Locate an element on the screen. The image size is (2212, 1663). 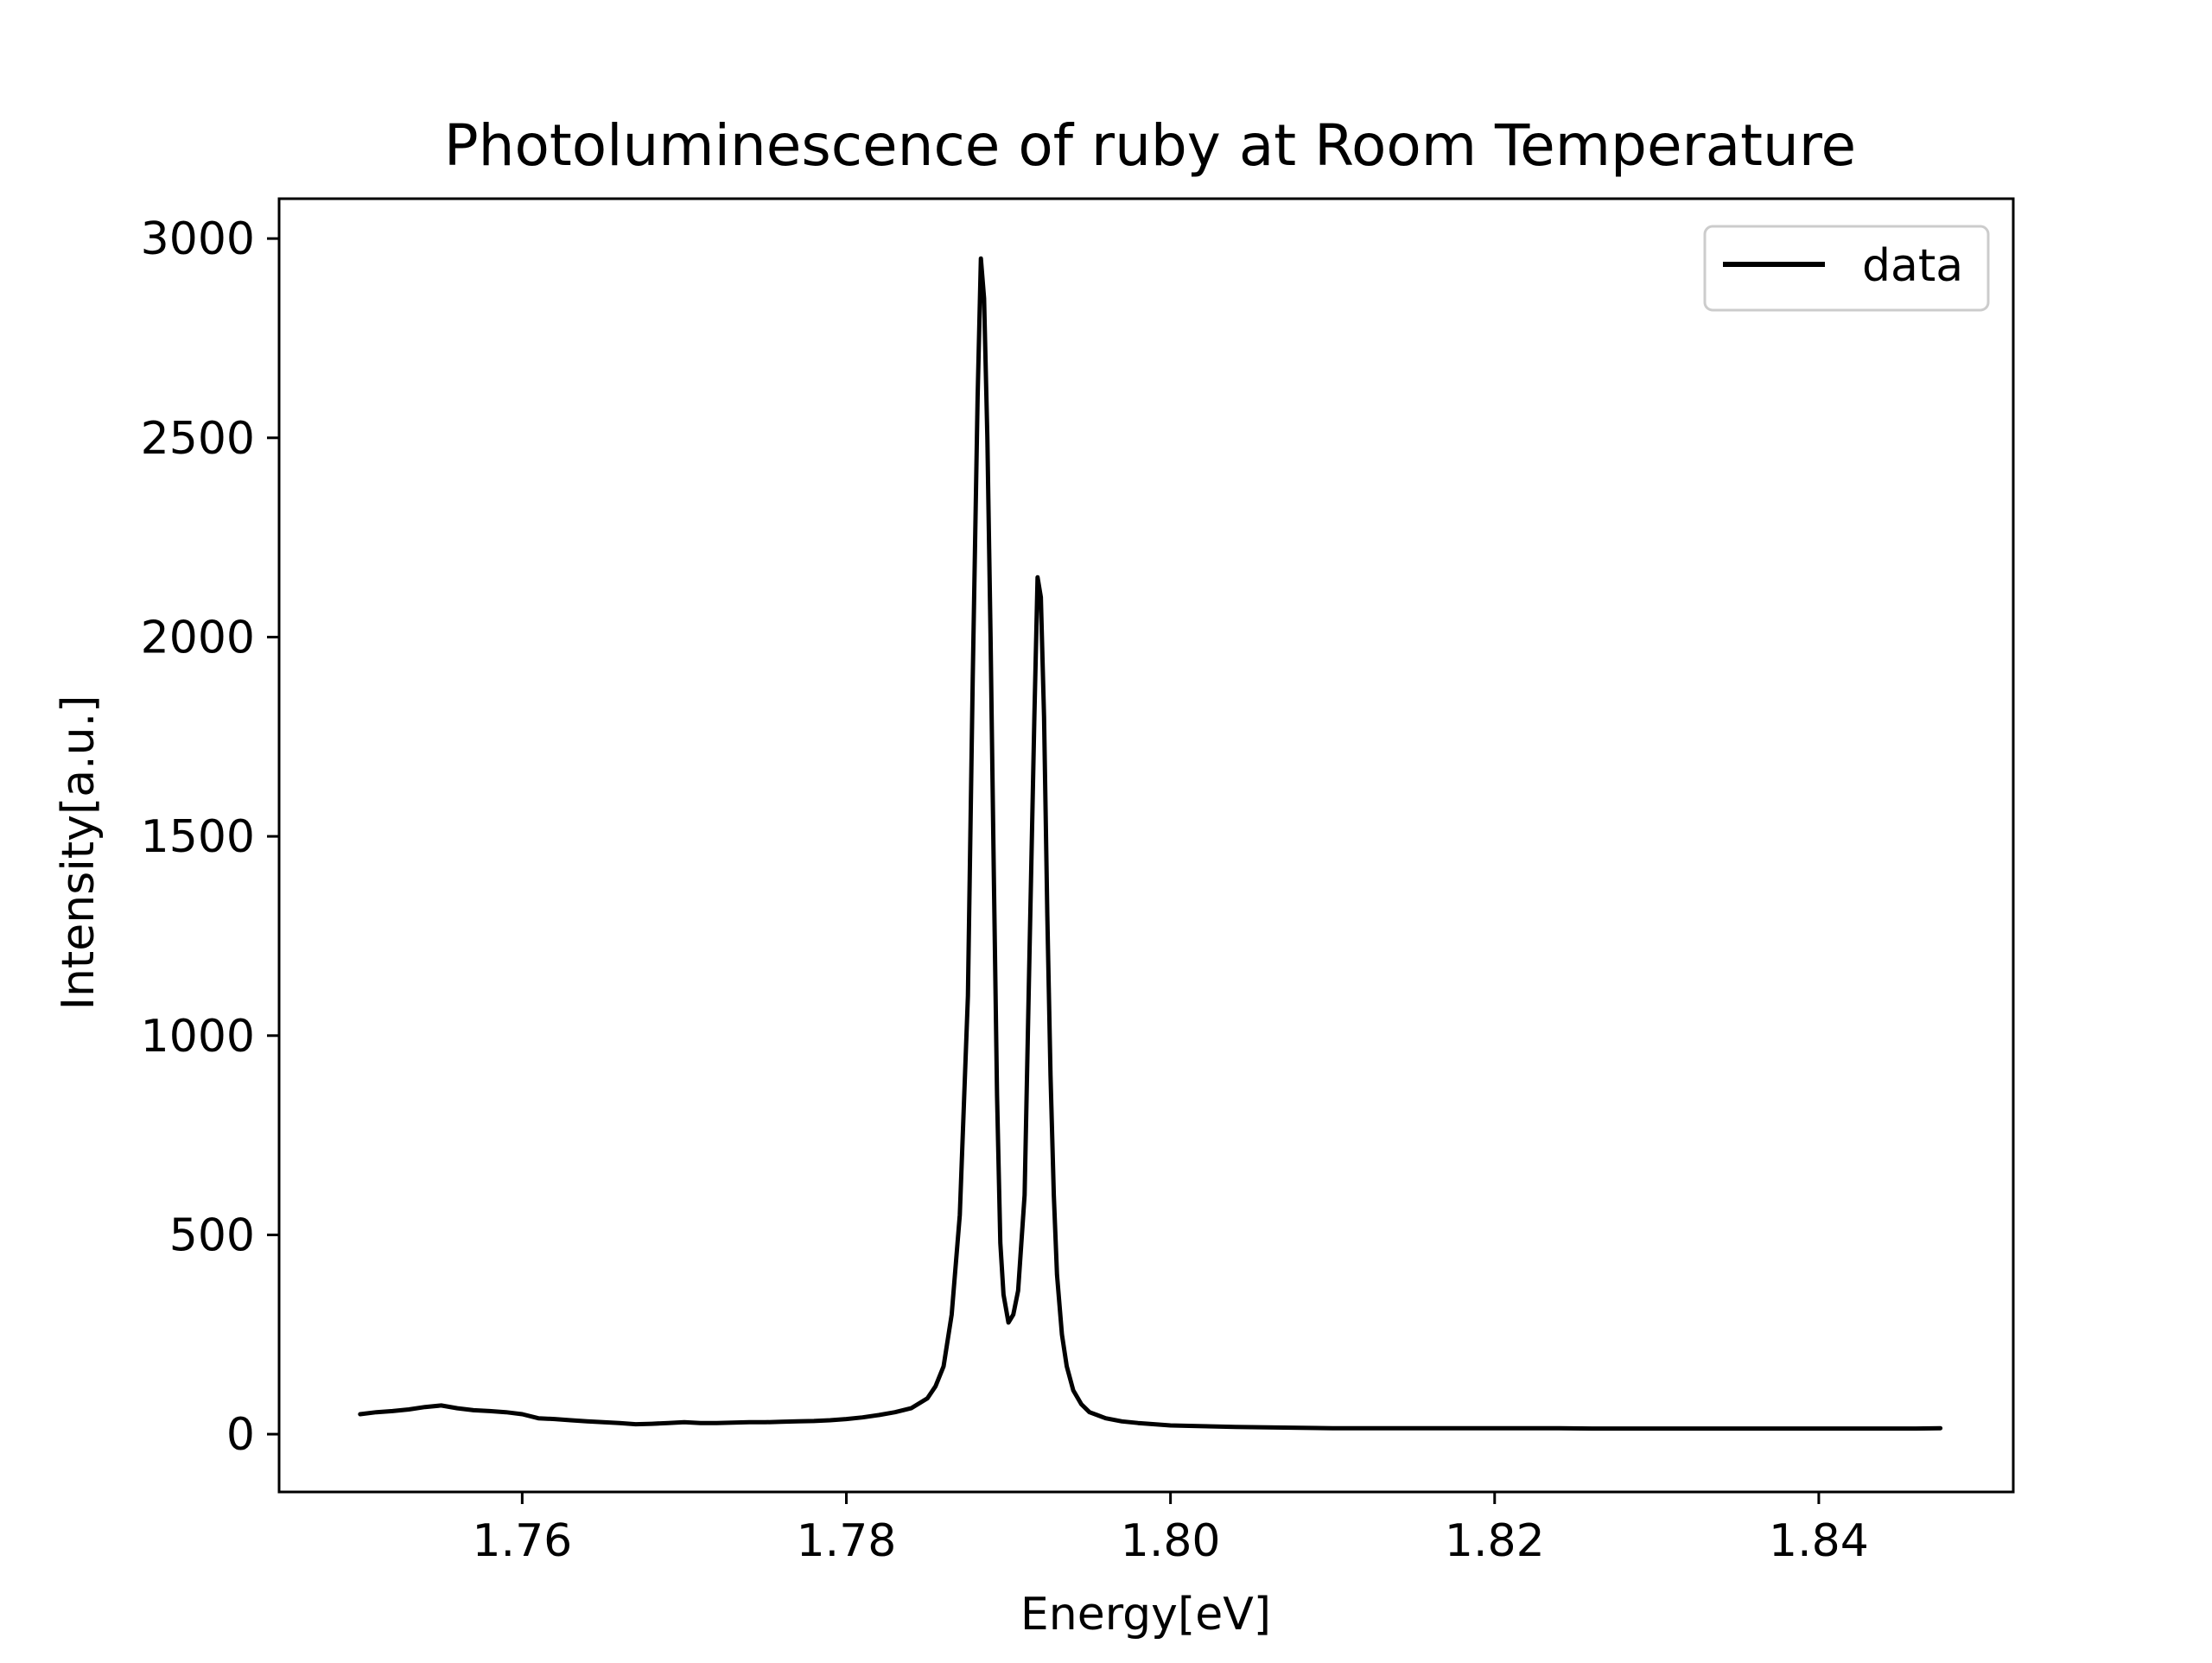
y-tick-label: 3000 is located at coordinates (198, 239).